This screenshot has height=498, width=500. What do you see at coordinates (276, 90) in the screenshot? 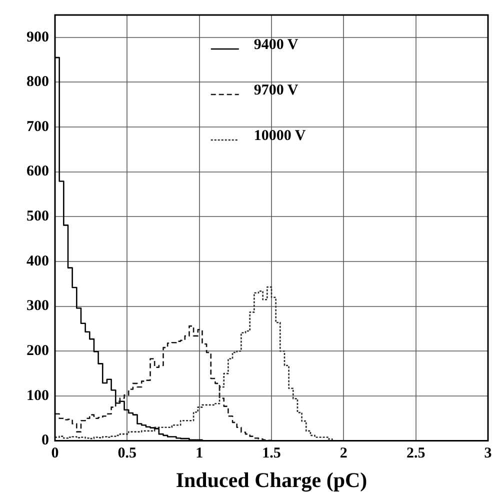
I see `legend-label: 9700 V` at bounding box center [276, 90].